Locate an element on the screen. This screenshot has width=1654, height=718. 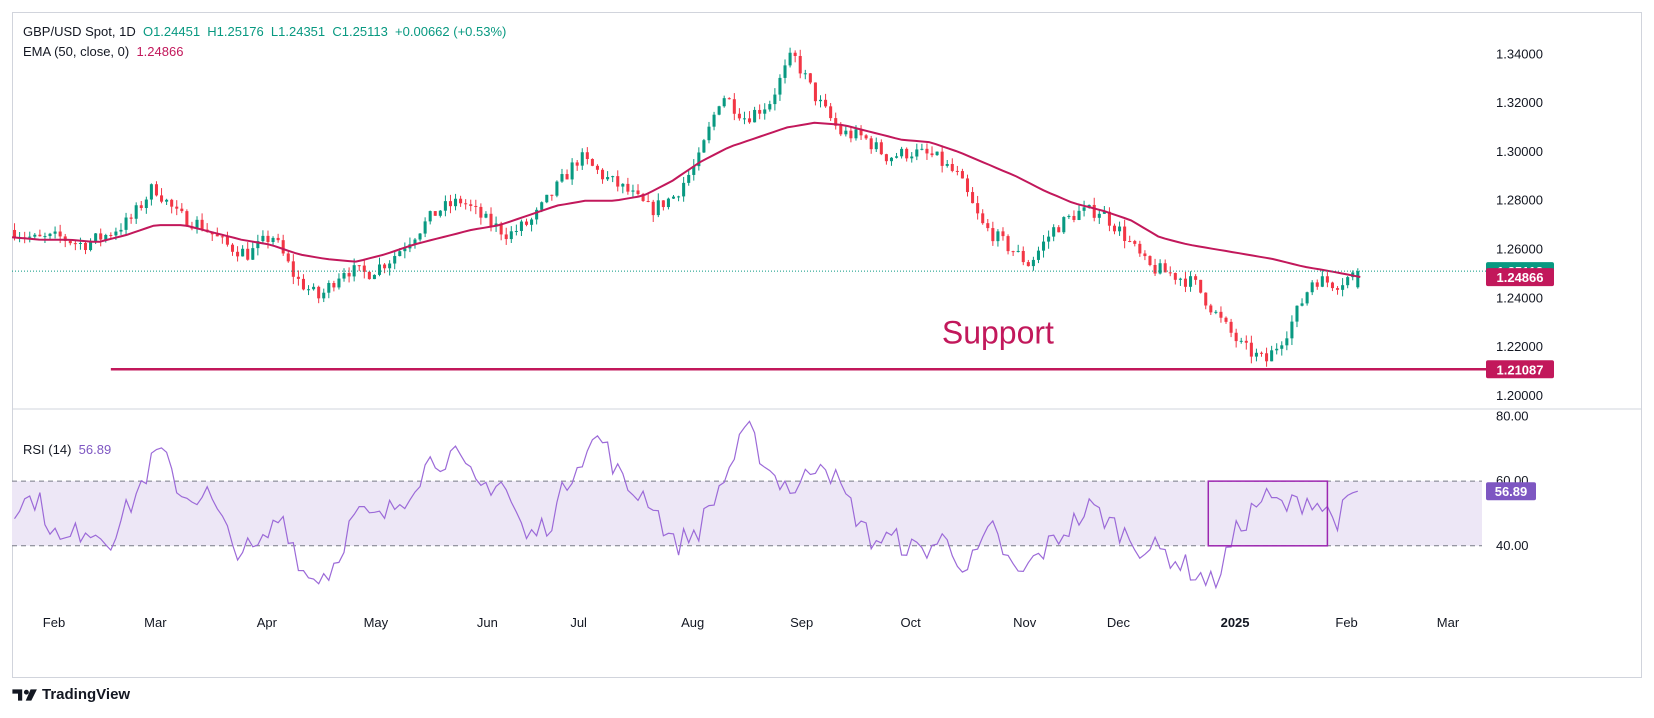
rsi-label: RSI (14) is located at coordinates (47, 449).